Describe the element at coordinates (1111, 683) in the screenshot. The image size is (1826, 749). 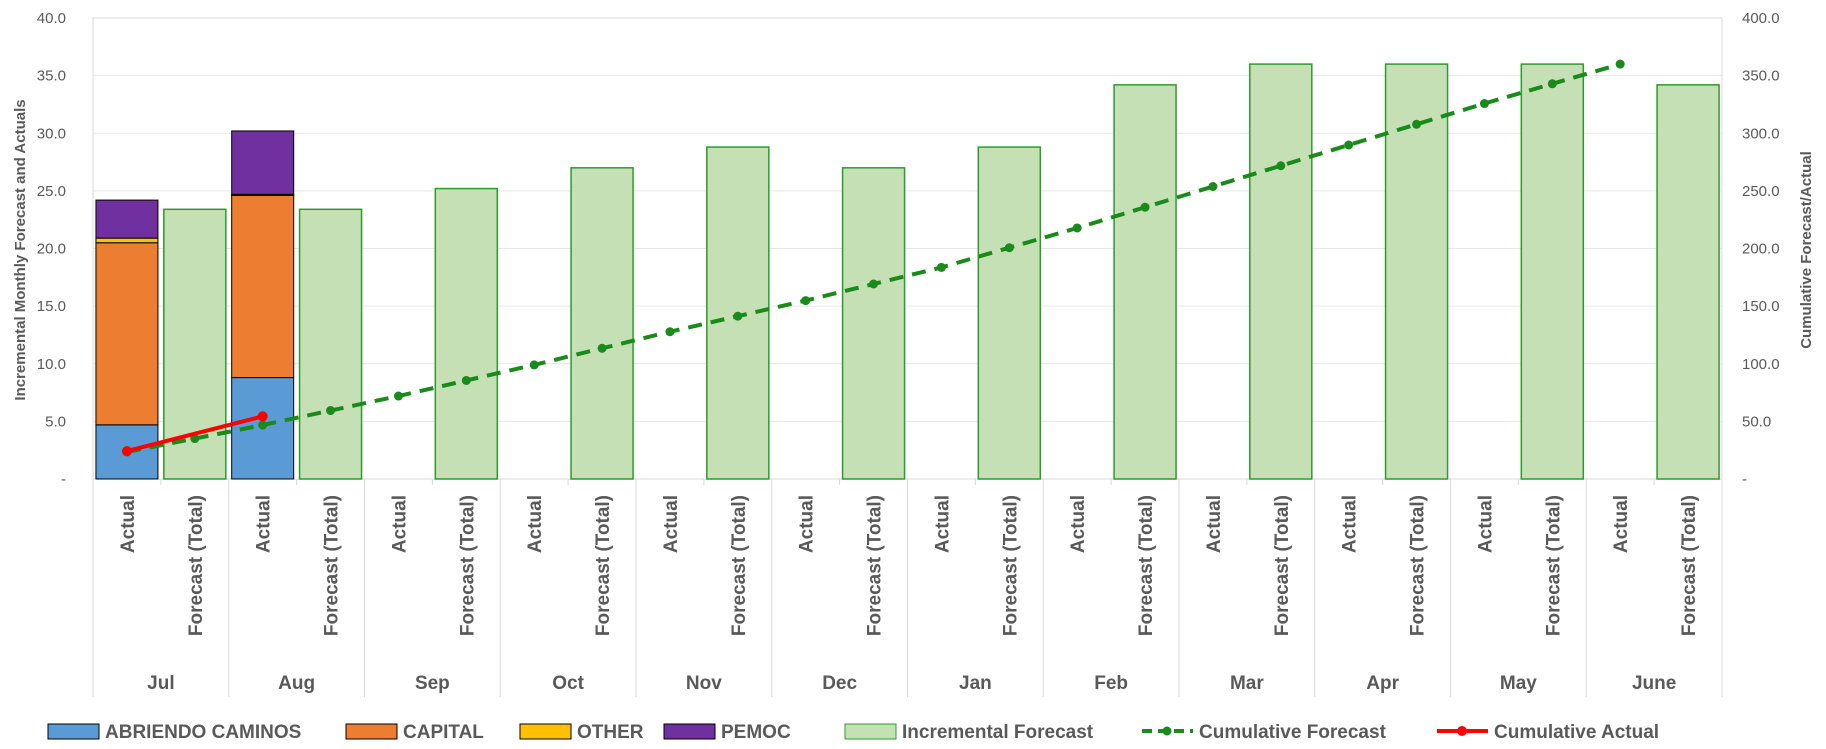
I see `x-group-label: Feb` at that location.